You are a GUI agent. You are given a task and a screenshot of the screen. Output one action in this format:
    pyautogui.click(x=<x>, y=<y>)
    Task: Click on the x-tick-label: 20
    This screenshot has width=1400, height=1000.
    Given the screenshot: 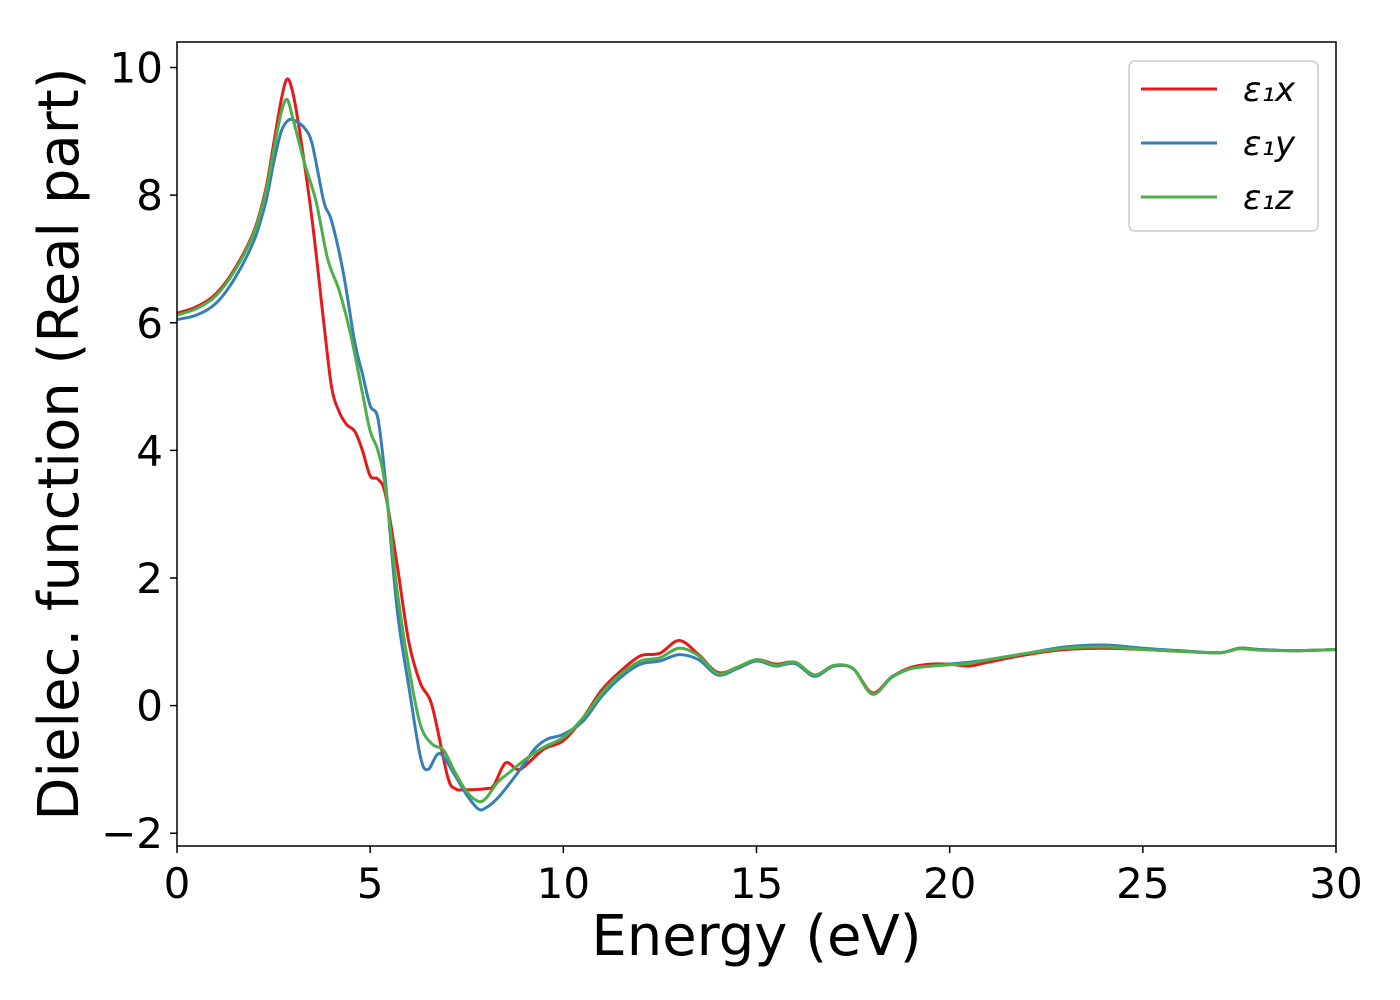 What is the action you would take?
    pyautogui.click(x=949, y=883)
    